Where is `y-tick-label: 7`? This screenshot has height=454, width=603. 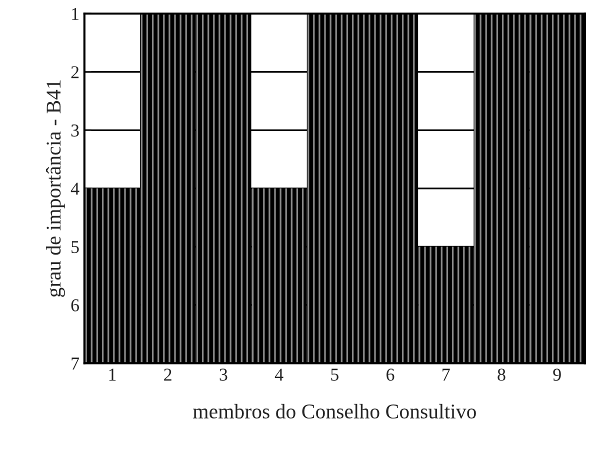
y-tick-label: 7 is located at coordinates (76, 364).